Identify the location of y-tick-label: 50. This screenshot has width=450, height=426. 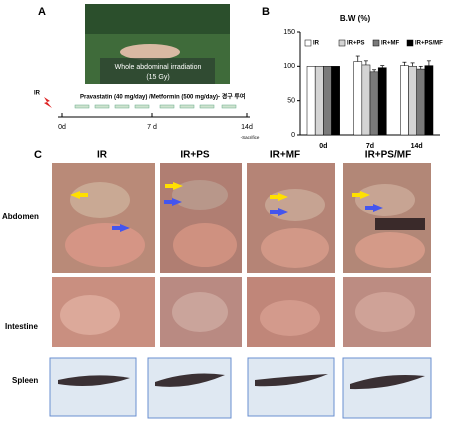
(291, 101).